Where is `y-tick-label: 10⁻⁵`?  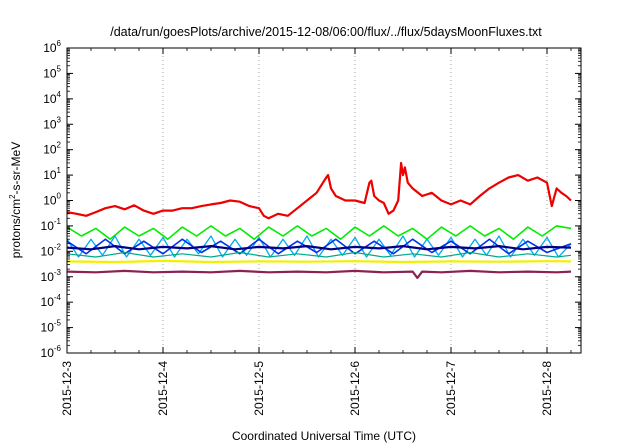
y-tick-label: 10⁻⁵ is located at coordinates (51, 327).